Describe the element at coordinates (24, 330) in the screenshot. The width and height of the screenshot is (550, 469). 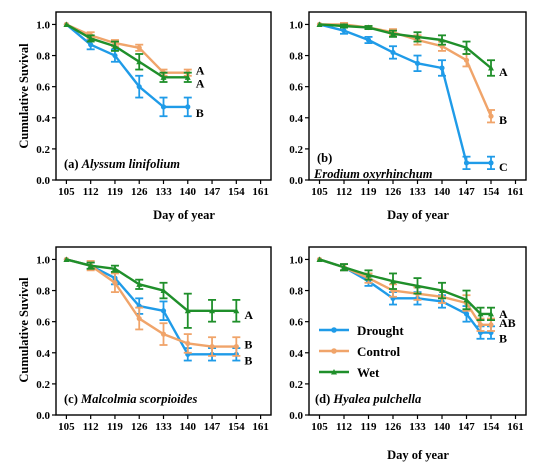
I see `y-axis-label: Cumulative Suvival` at that location.